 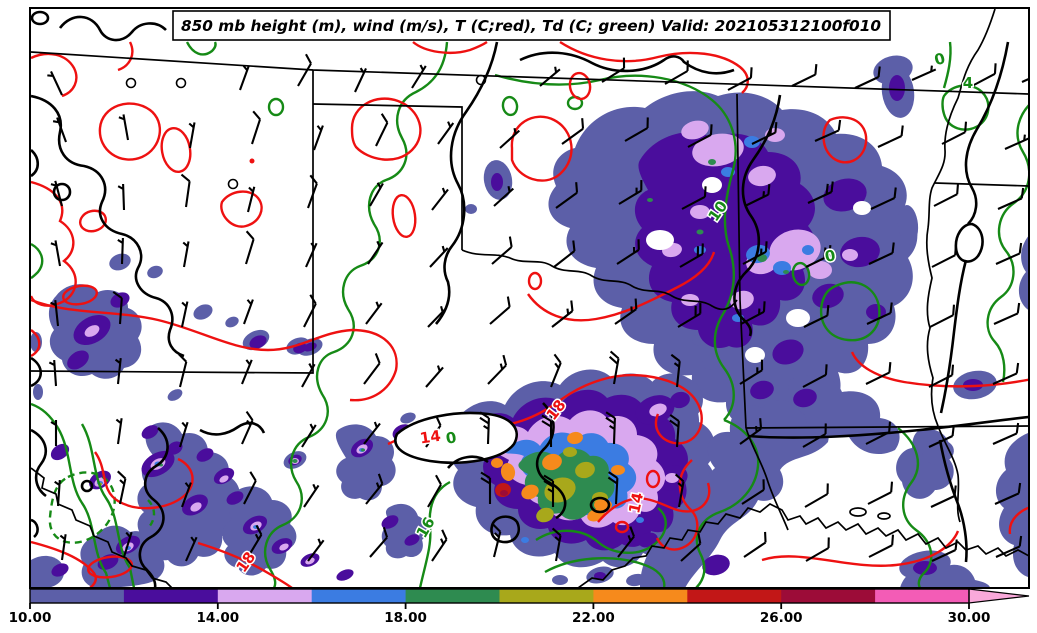 I want to click on colorbar-outline, so click(x=499, y=596).